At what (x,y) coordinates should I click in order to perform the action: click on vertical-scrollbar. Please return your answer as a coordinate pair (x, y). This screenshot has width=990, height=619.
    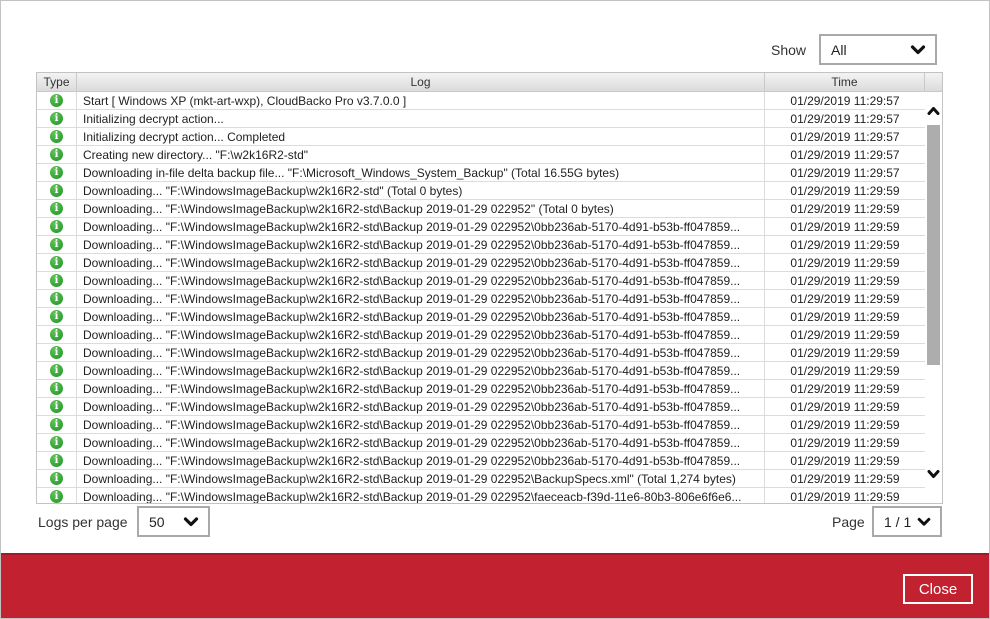
    Looking at the image, I should click on (933, 297).